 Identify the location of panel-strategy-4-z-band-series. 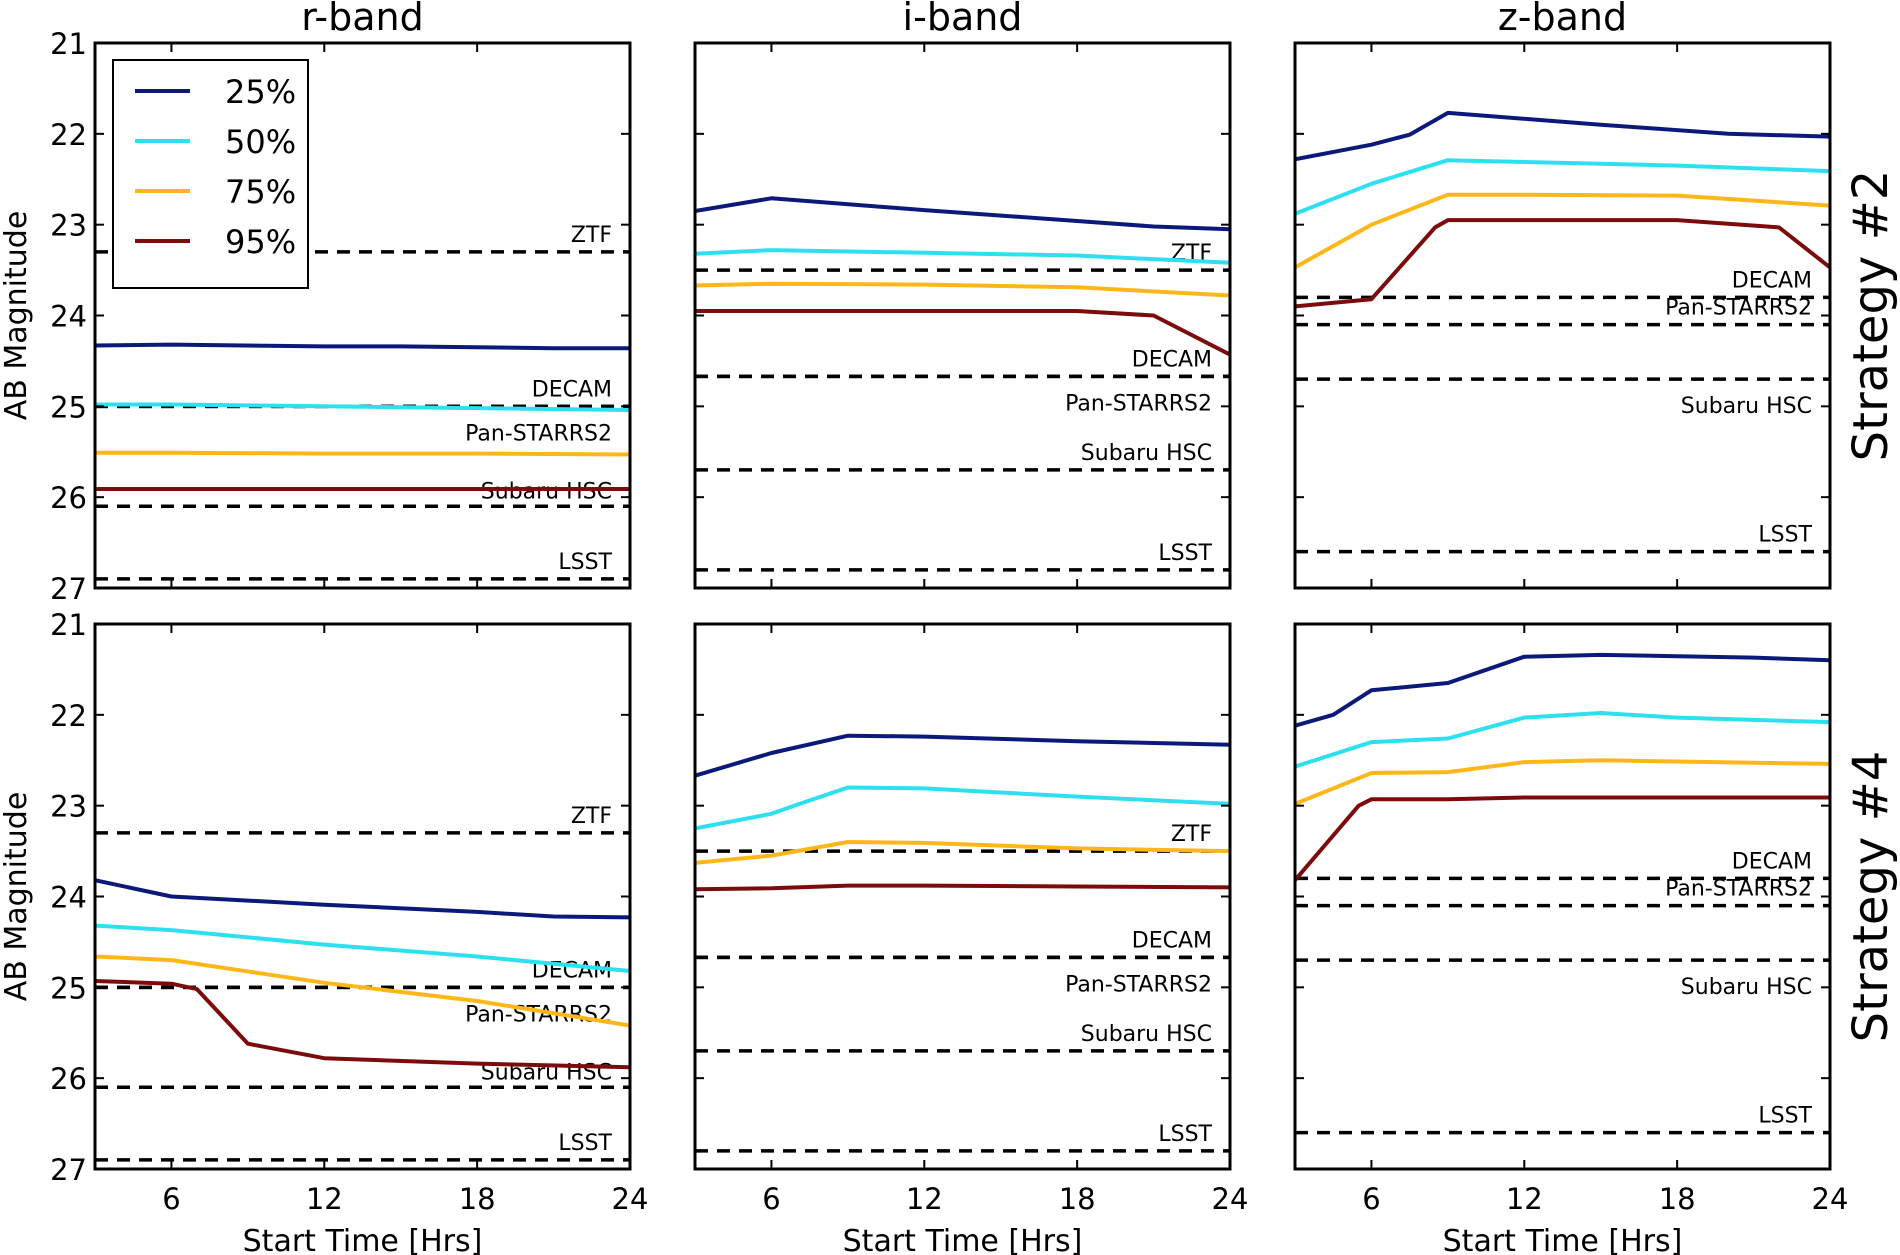
(1562, 767).